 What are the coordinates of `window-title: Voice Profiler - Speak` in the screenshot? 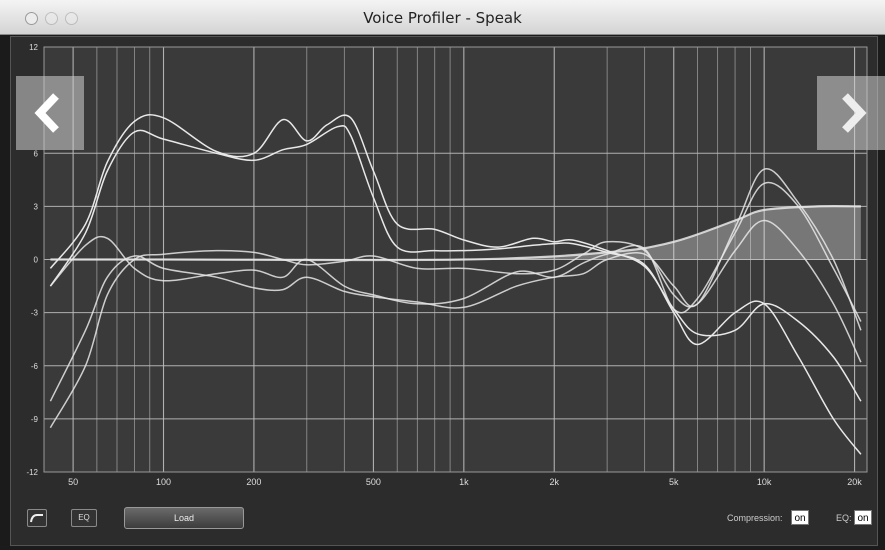 It's located at (442, 18).